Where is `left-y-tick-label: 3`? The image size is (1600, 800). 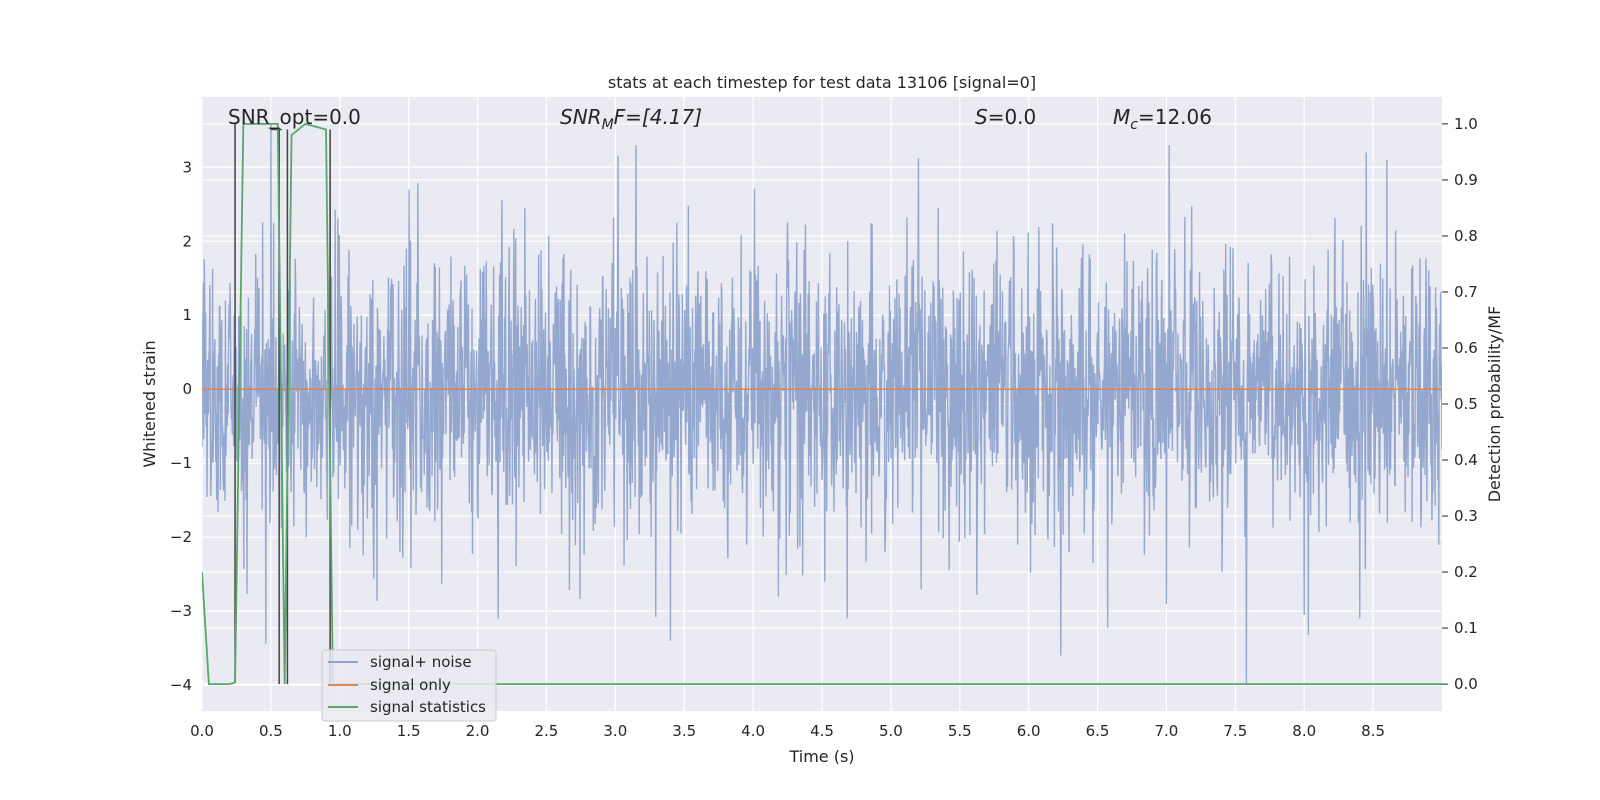
left-y-tick-label: 3 is located at coordinates (187, 167).